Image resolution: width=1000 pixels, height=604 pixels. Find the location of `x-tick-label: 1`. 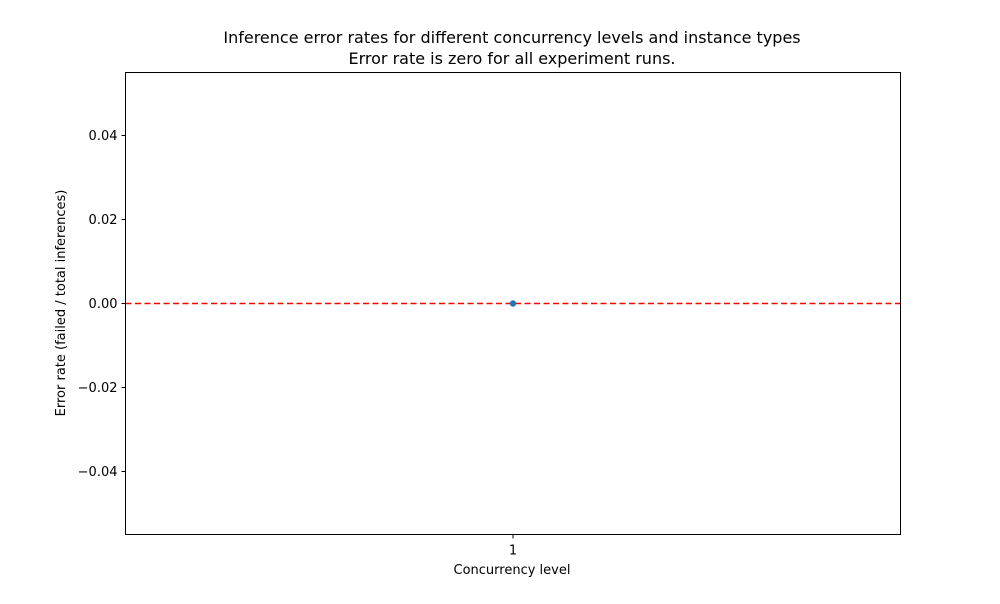

x-tick-label: 1 is located at coordinates (513, 551).